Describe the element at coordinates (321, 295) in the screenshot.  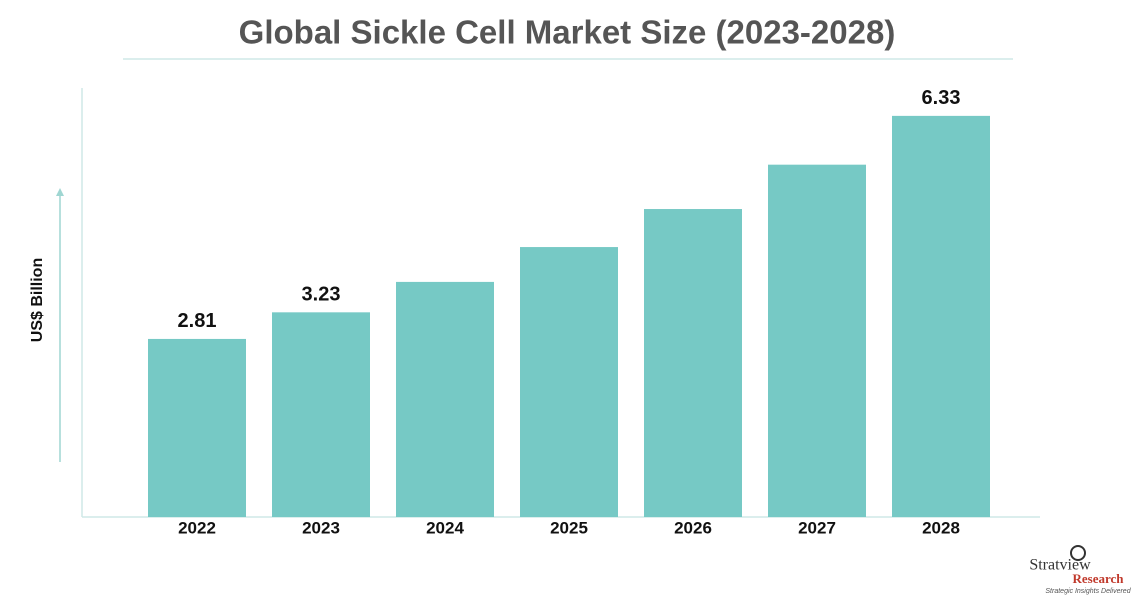
I see `data-label: 3.23` at that location.